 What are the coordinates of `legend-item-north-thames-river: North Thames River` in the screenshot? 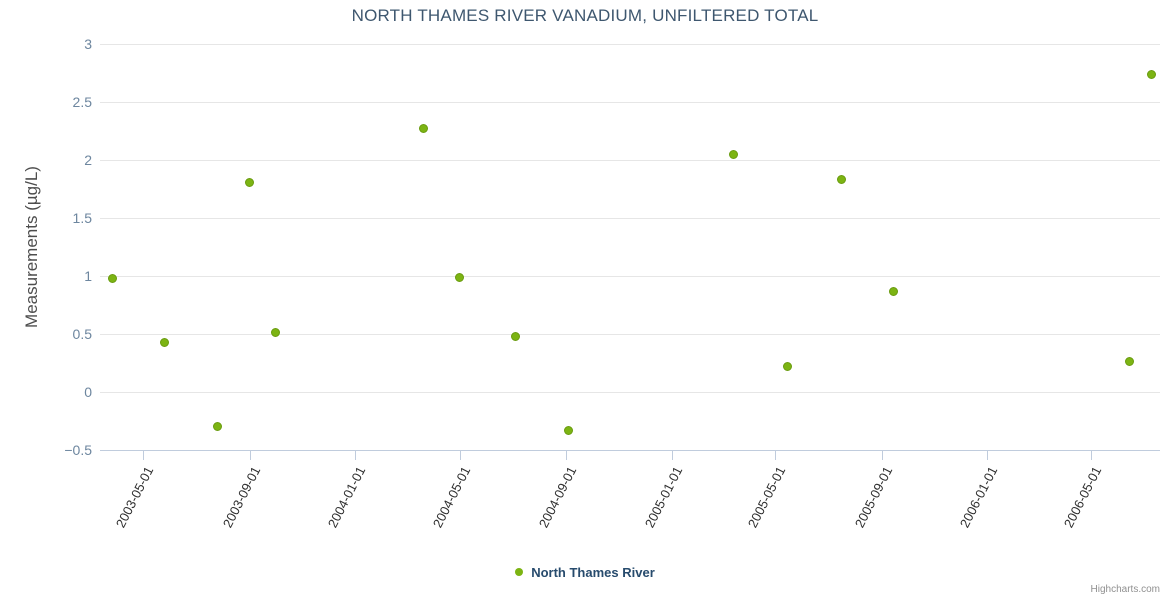 It's located at (585, 572).